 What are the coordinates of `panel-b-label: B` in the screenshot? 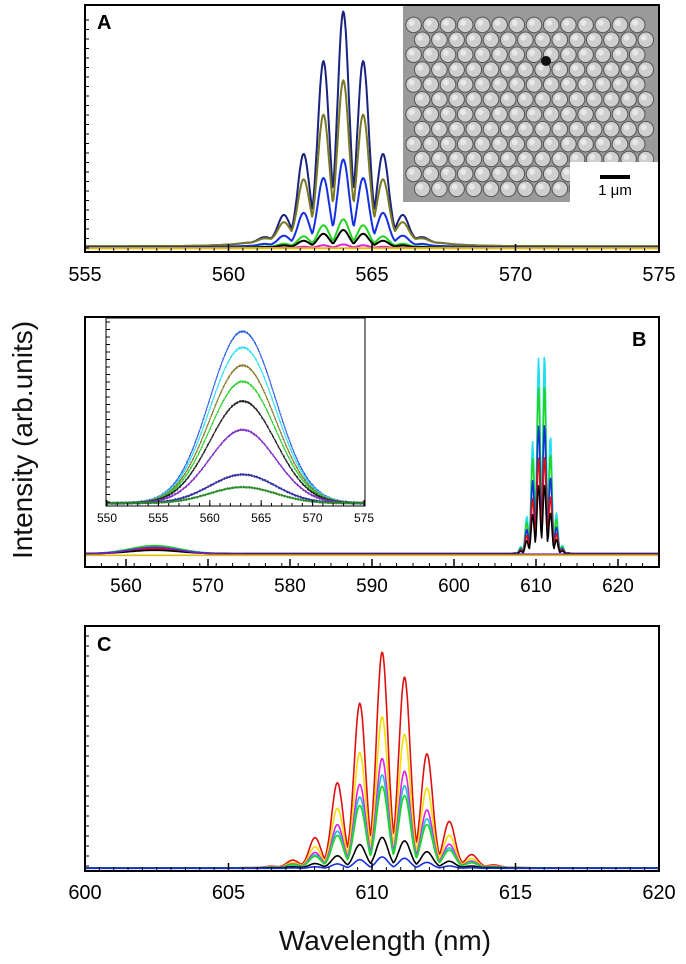 It's located at (639, 340).